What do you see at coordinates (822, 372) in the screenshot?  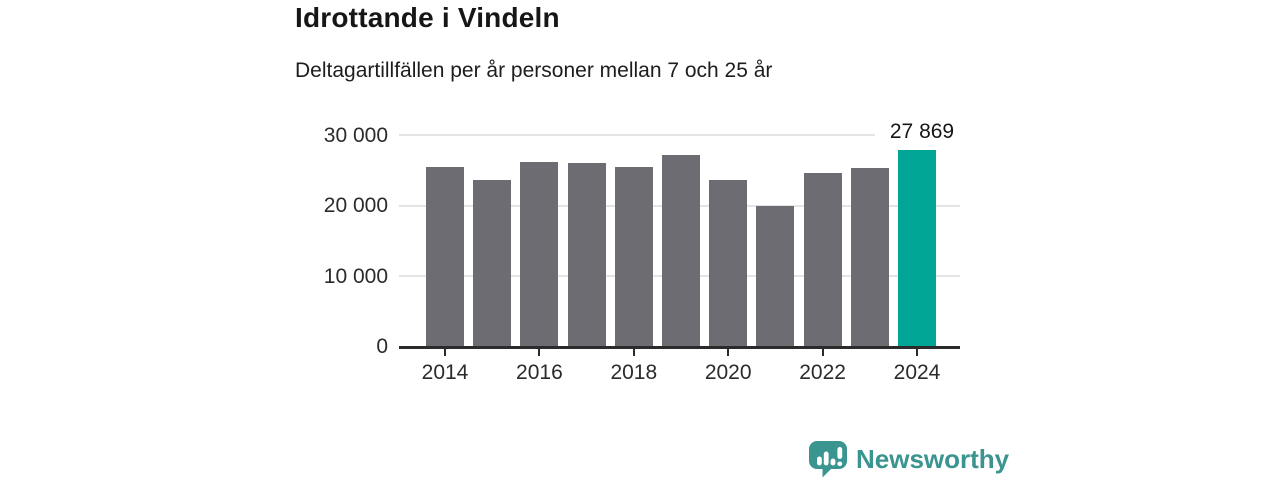 I see `x-axis-tick-label: 2022` at bounding box center [822, 372].